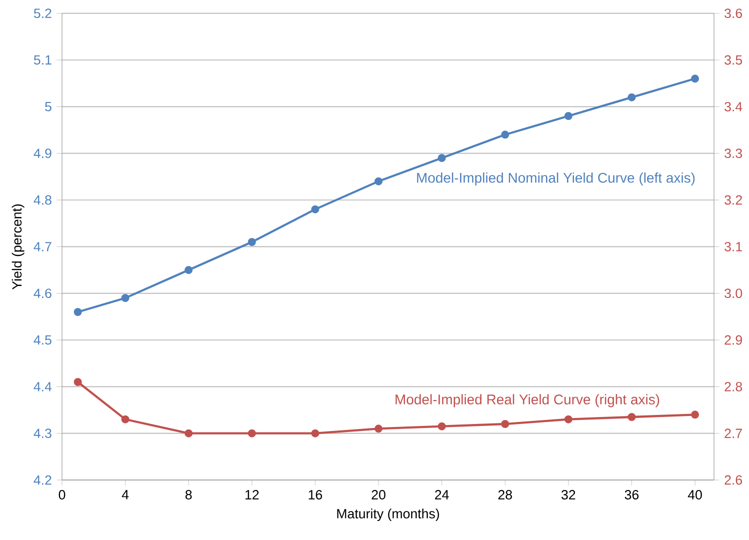 This screenshot has height=540, width=749. What do you see at coordinates (695, 495) in the screenshot?
I see `x-tick-label: 40` at bounding box center [695, 495].